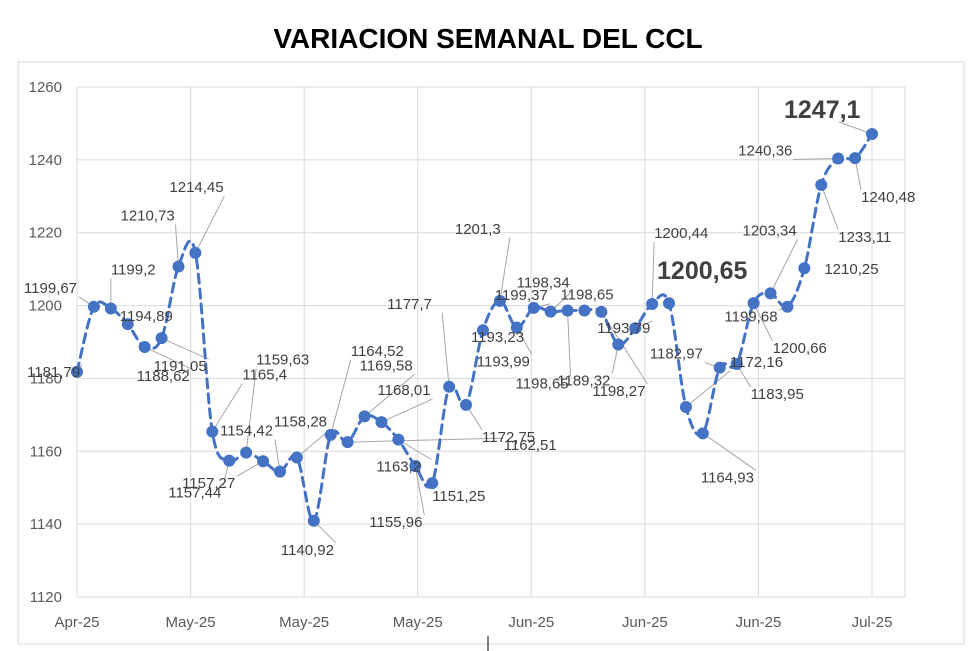 The height and width of the screenshot is (651, 980). Describe the element at coordinates (822, 110) in the screenshot. I see `data-label: 1247,1` at that location.